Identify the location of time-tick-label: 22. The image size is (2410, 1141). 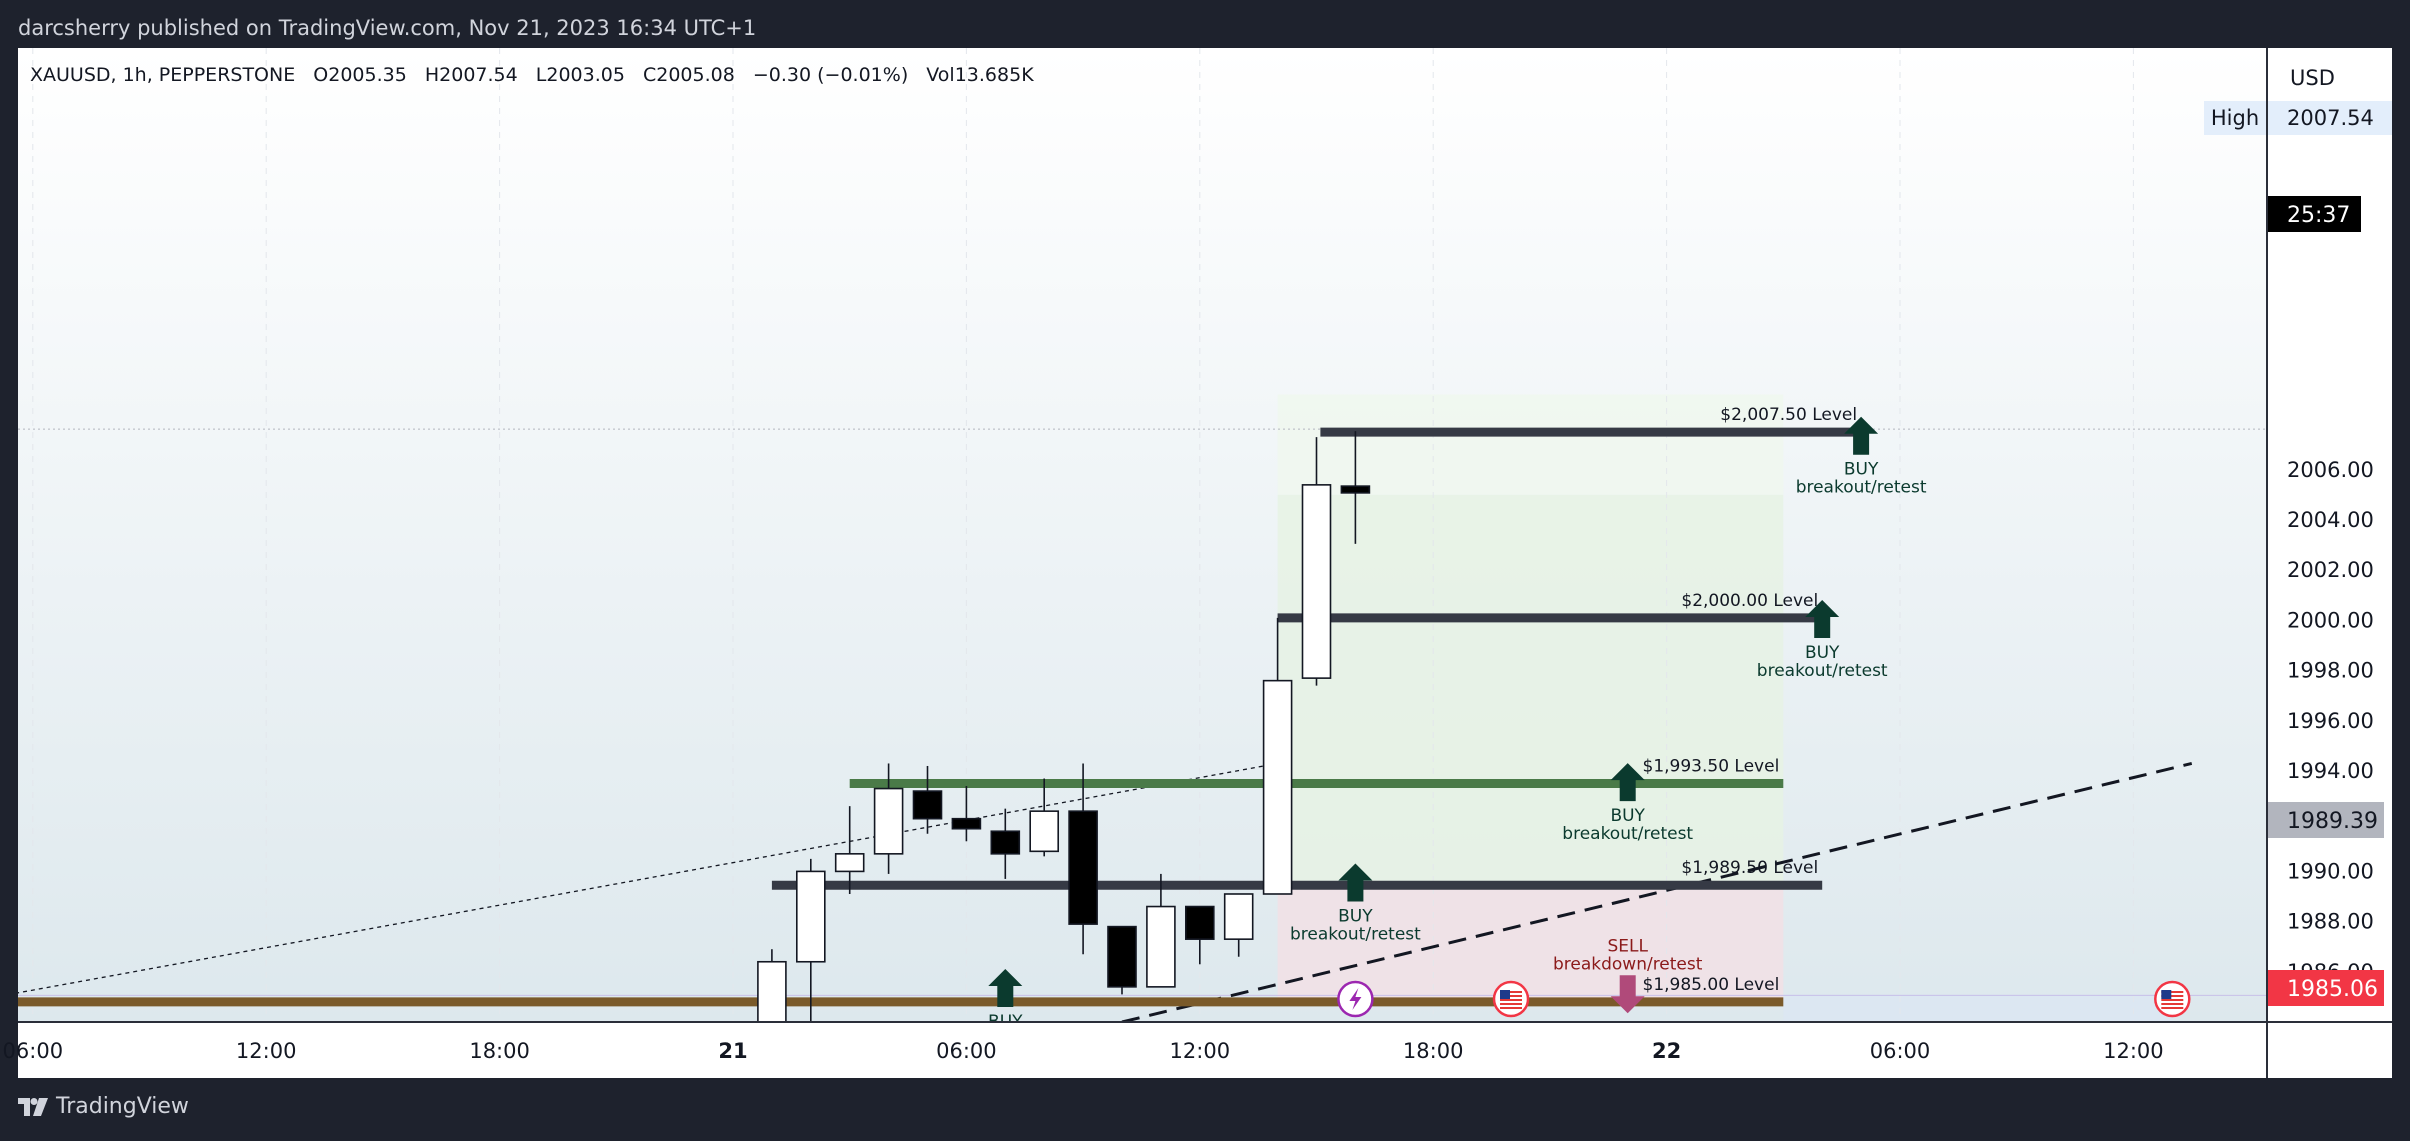
(1666, 1051).